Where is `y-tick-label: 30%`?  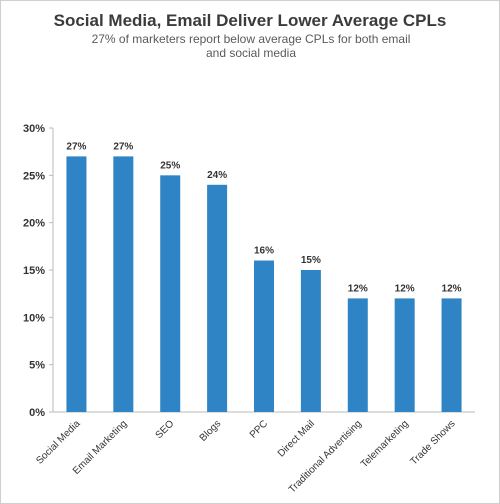 y-tick-label: 30% is located at coordinates (34, 129).